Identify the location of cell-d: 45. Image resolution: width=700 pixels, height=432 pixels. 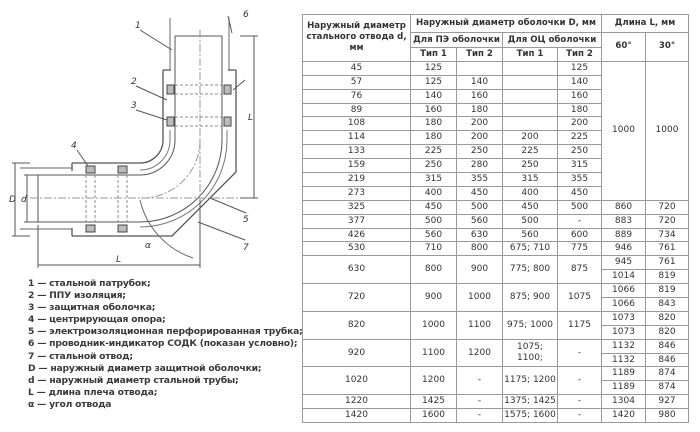
(356, 68).